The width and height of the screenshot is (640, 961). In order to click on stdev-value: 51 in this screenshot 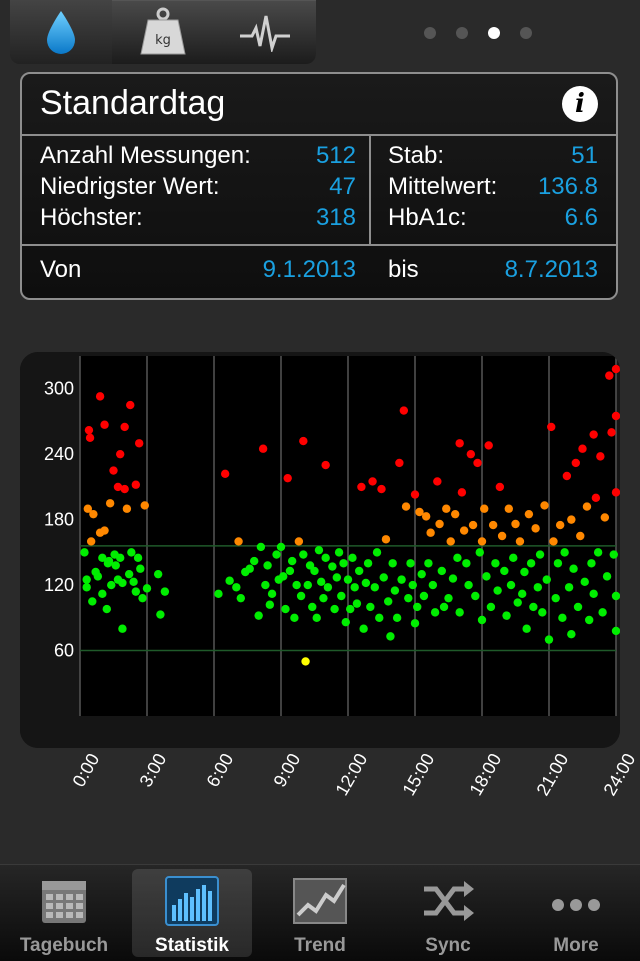, I will do `click(584, 155)`.